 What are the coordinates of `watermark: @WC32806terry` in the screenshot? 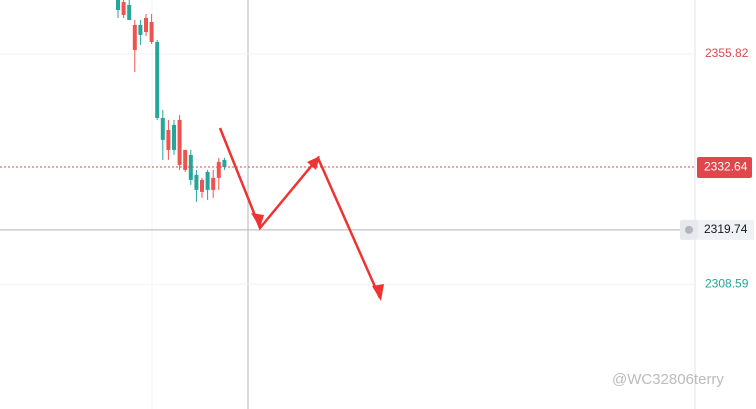 It's located at (668, 379).